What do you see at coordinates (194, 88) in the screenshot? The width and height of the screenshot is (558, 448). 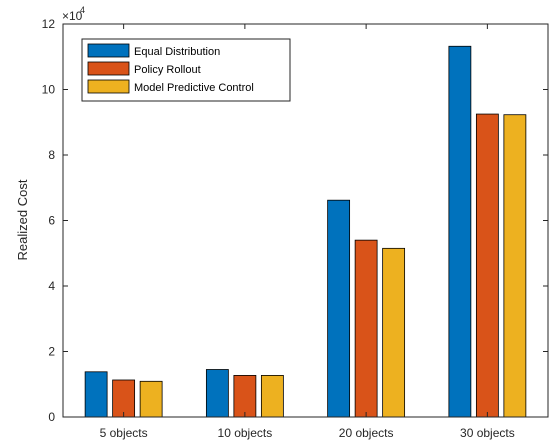 I see `legend-label: Model Predictive Control` at bounding box center [194, 88].